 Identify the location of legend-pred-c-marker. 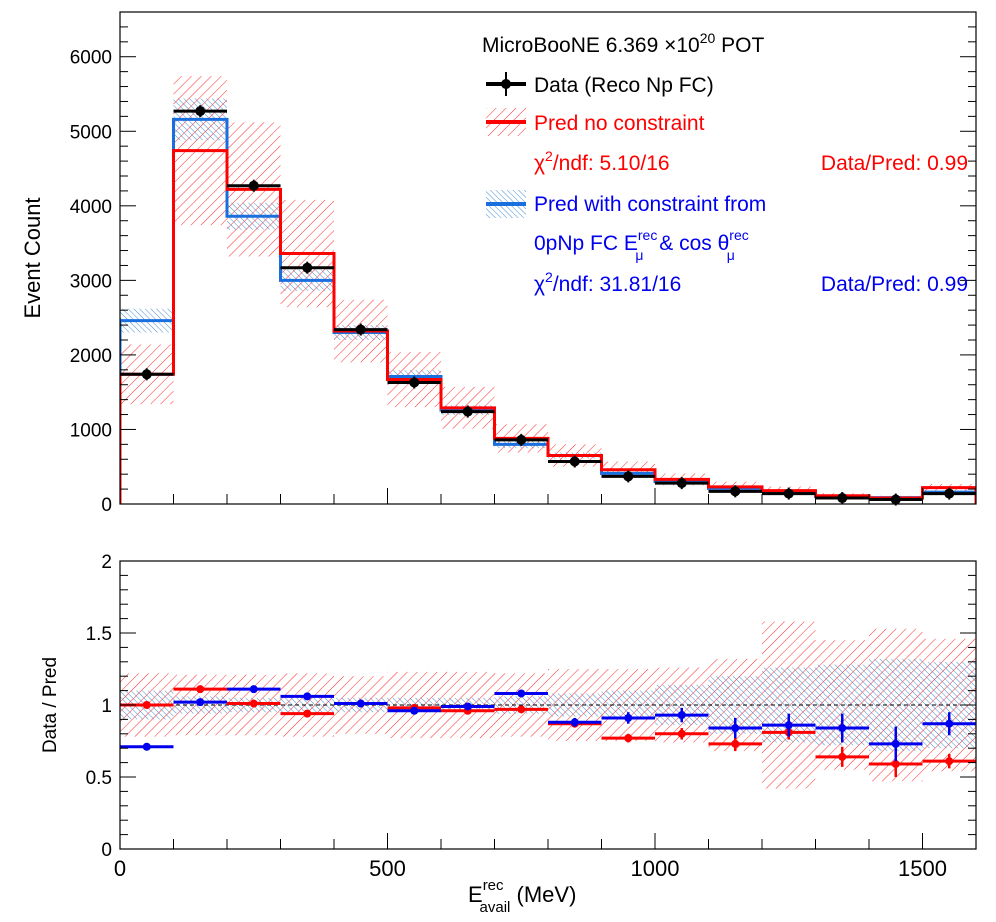
(506, 204).